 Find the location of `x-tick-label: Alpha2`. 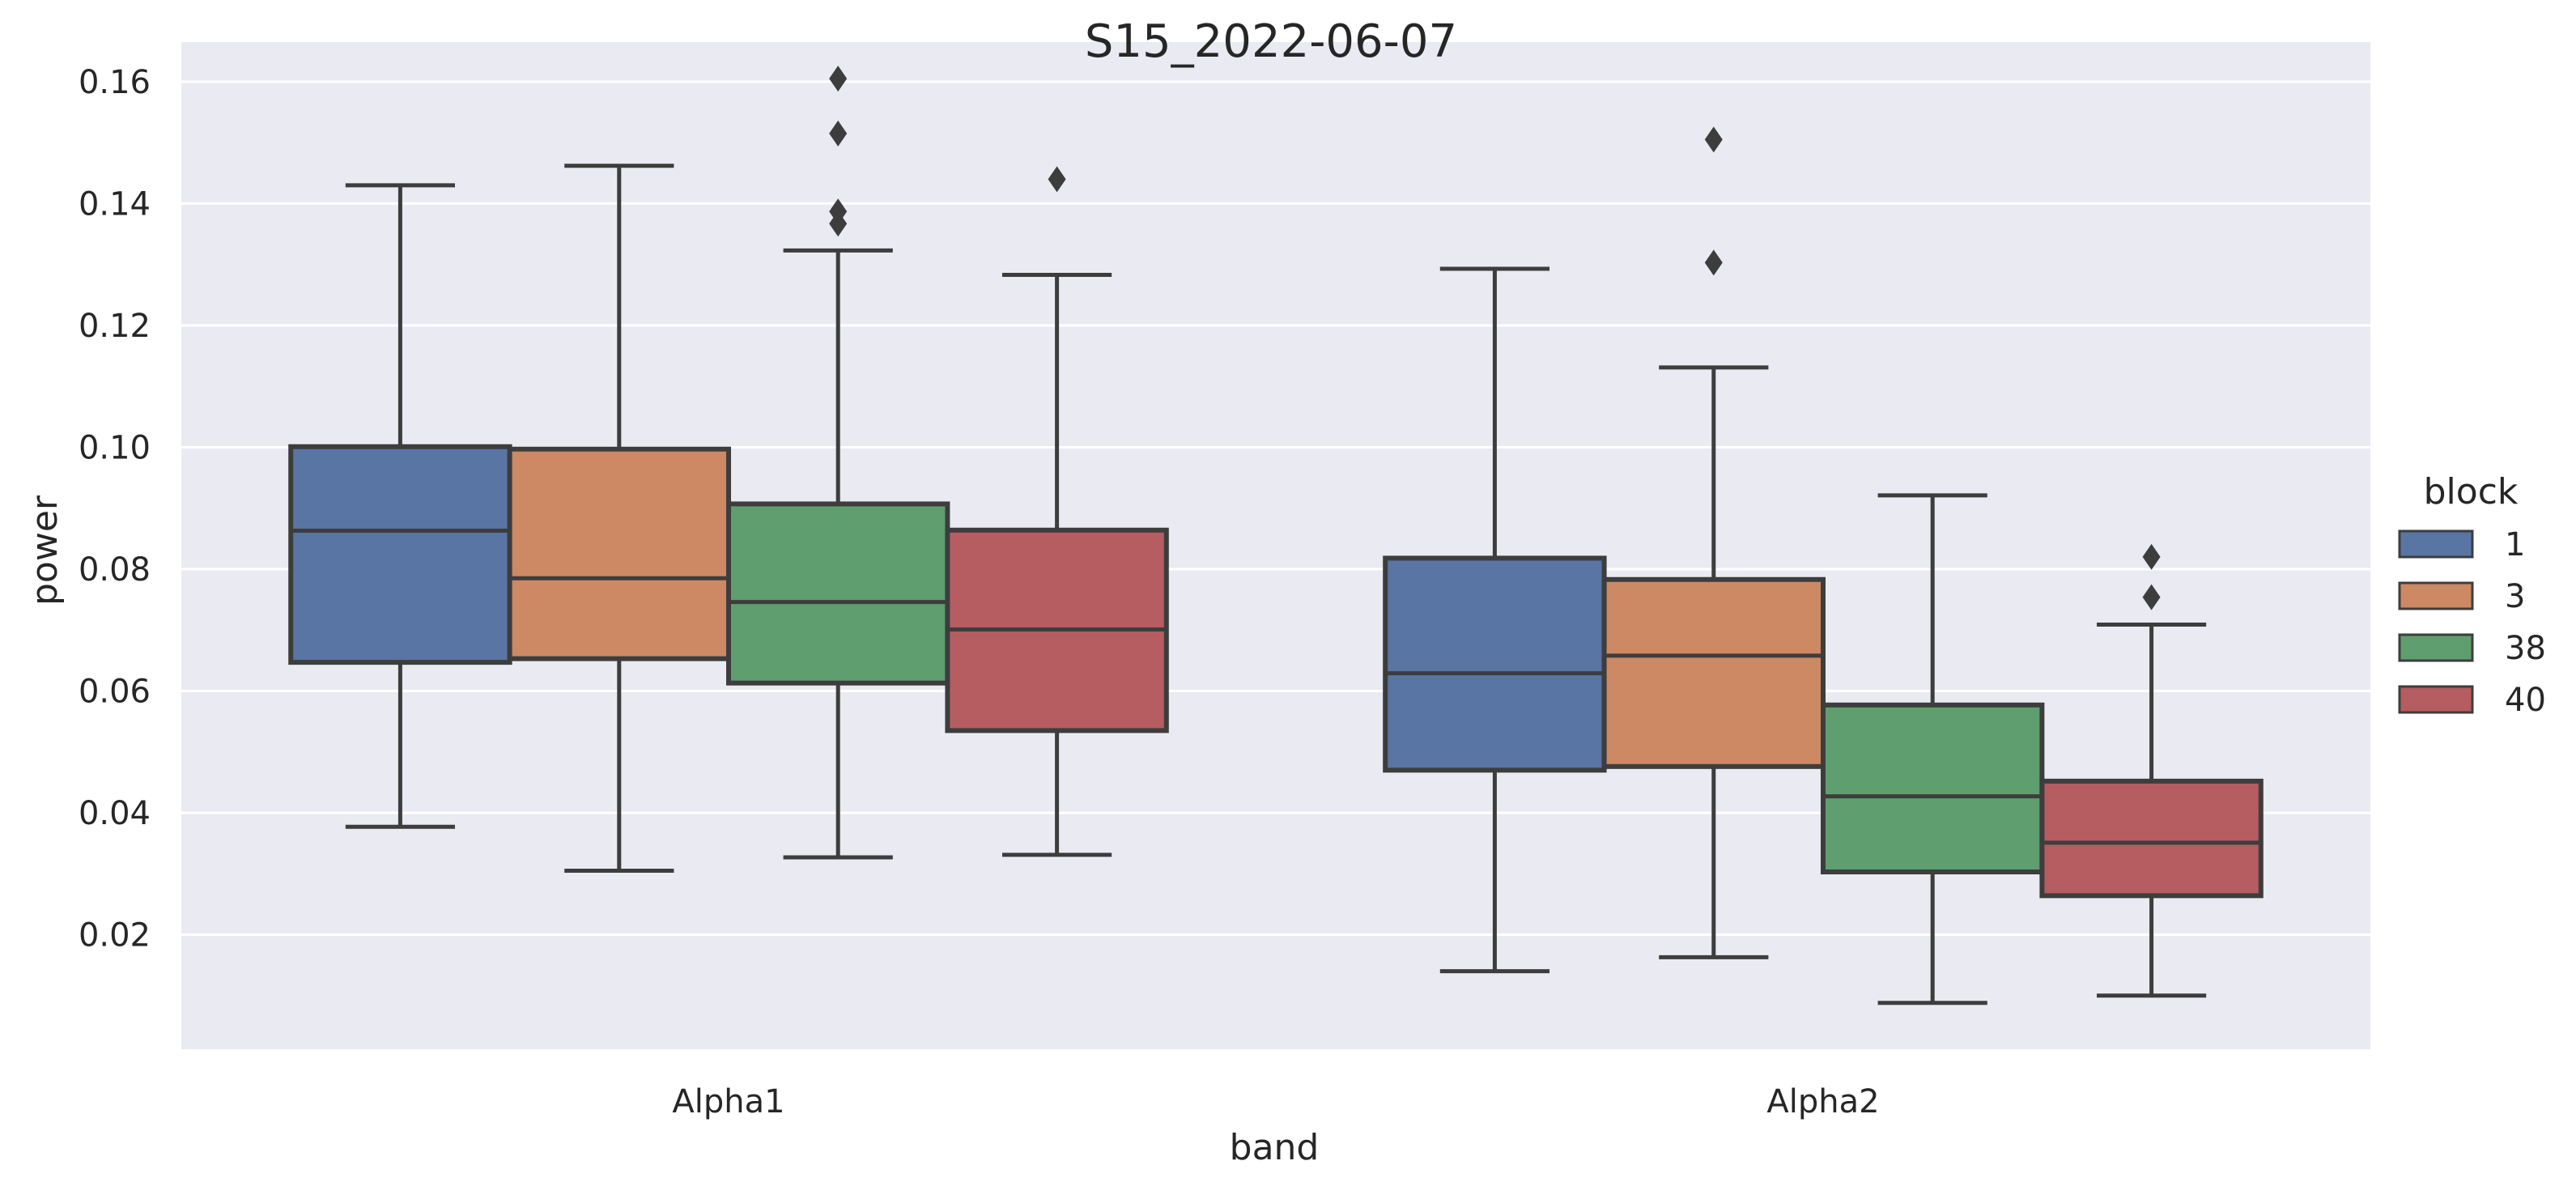

x-tick-label: Alpha2 is located at coordinates (1823, 1101).